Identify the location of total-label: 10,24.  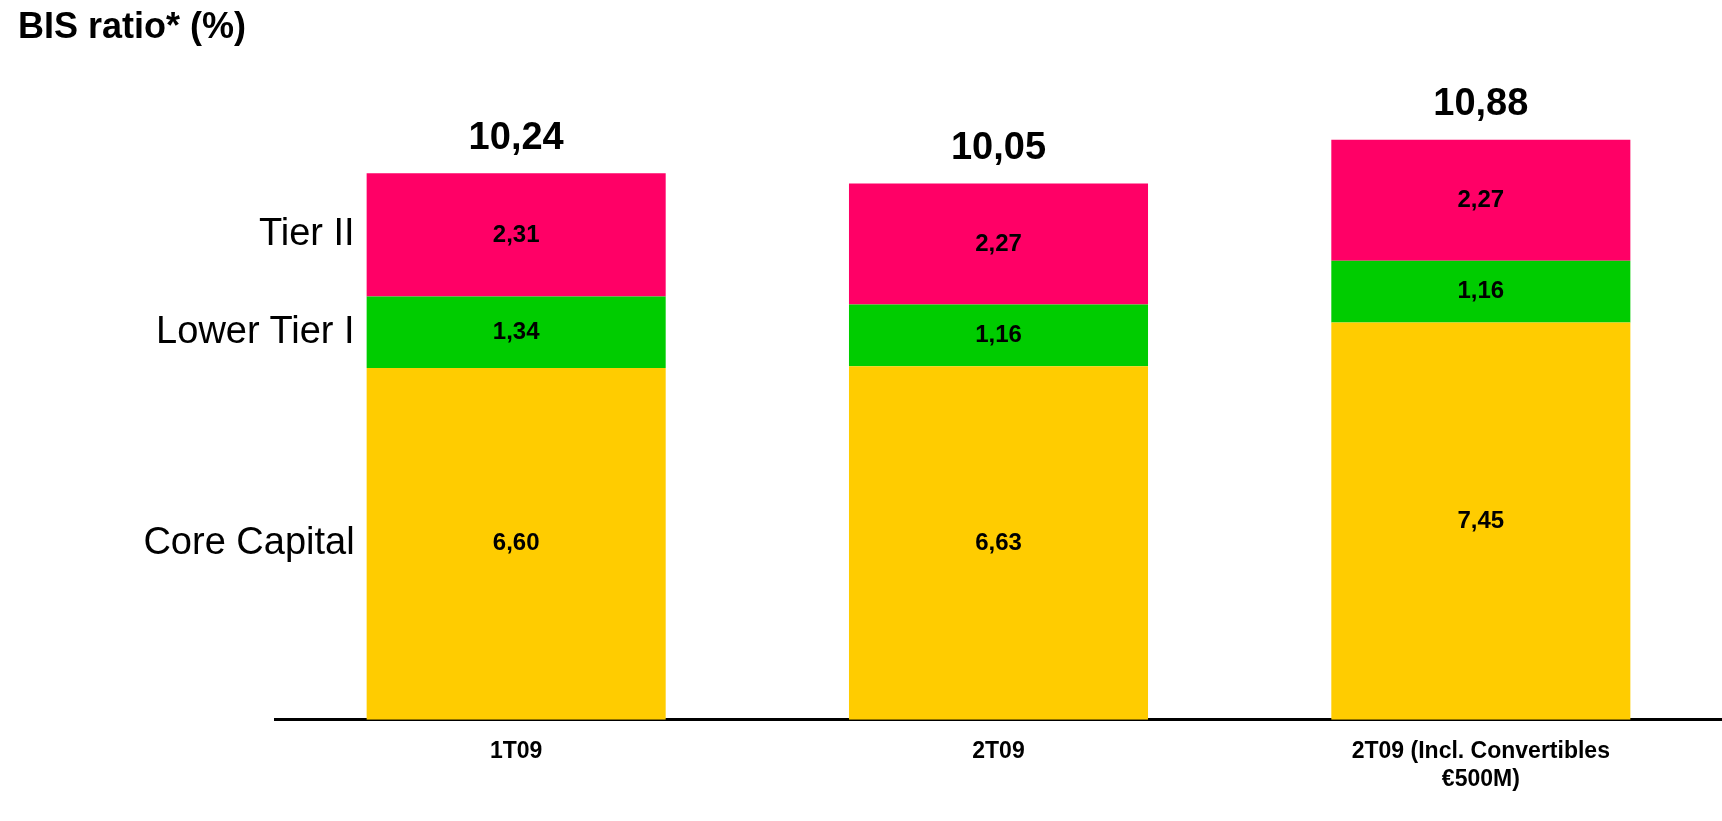
(516, 135).